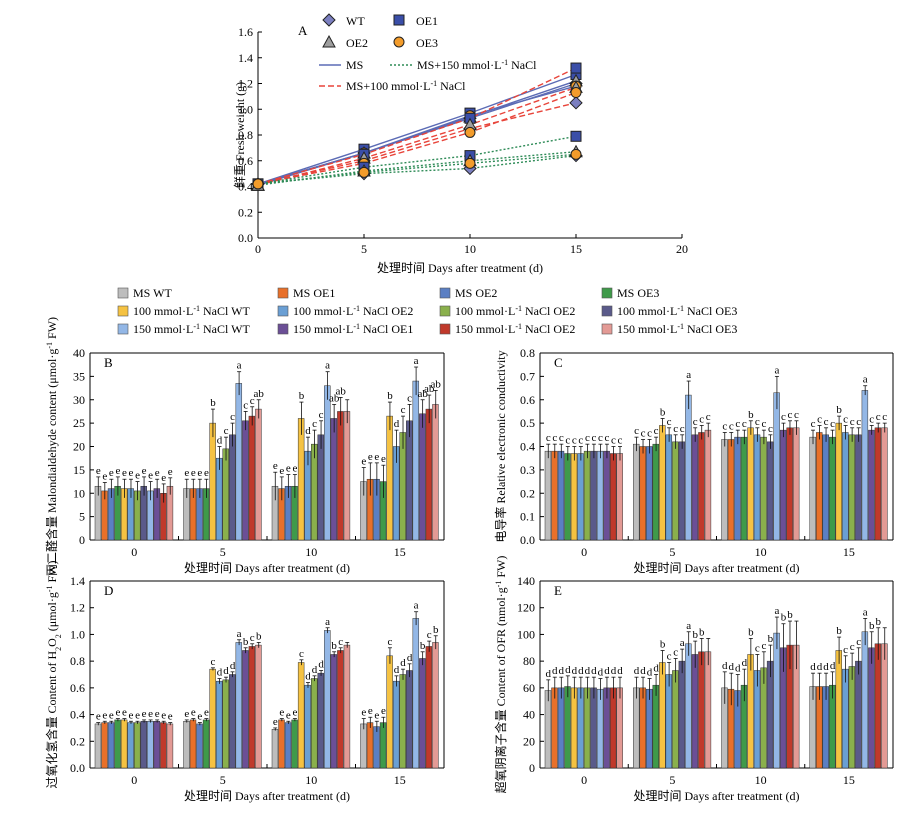 This screenshot has width=921, height=822. What do you see at coordinates (314, 293) in the screenshot?
I see `legend-label: MS OE1` at bounding box center [314, 293].